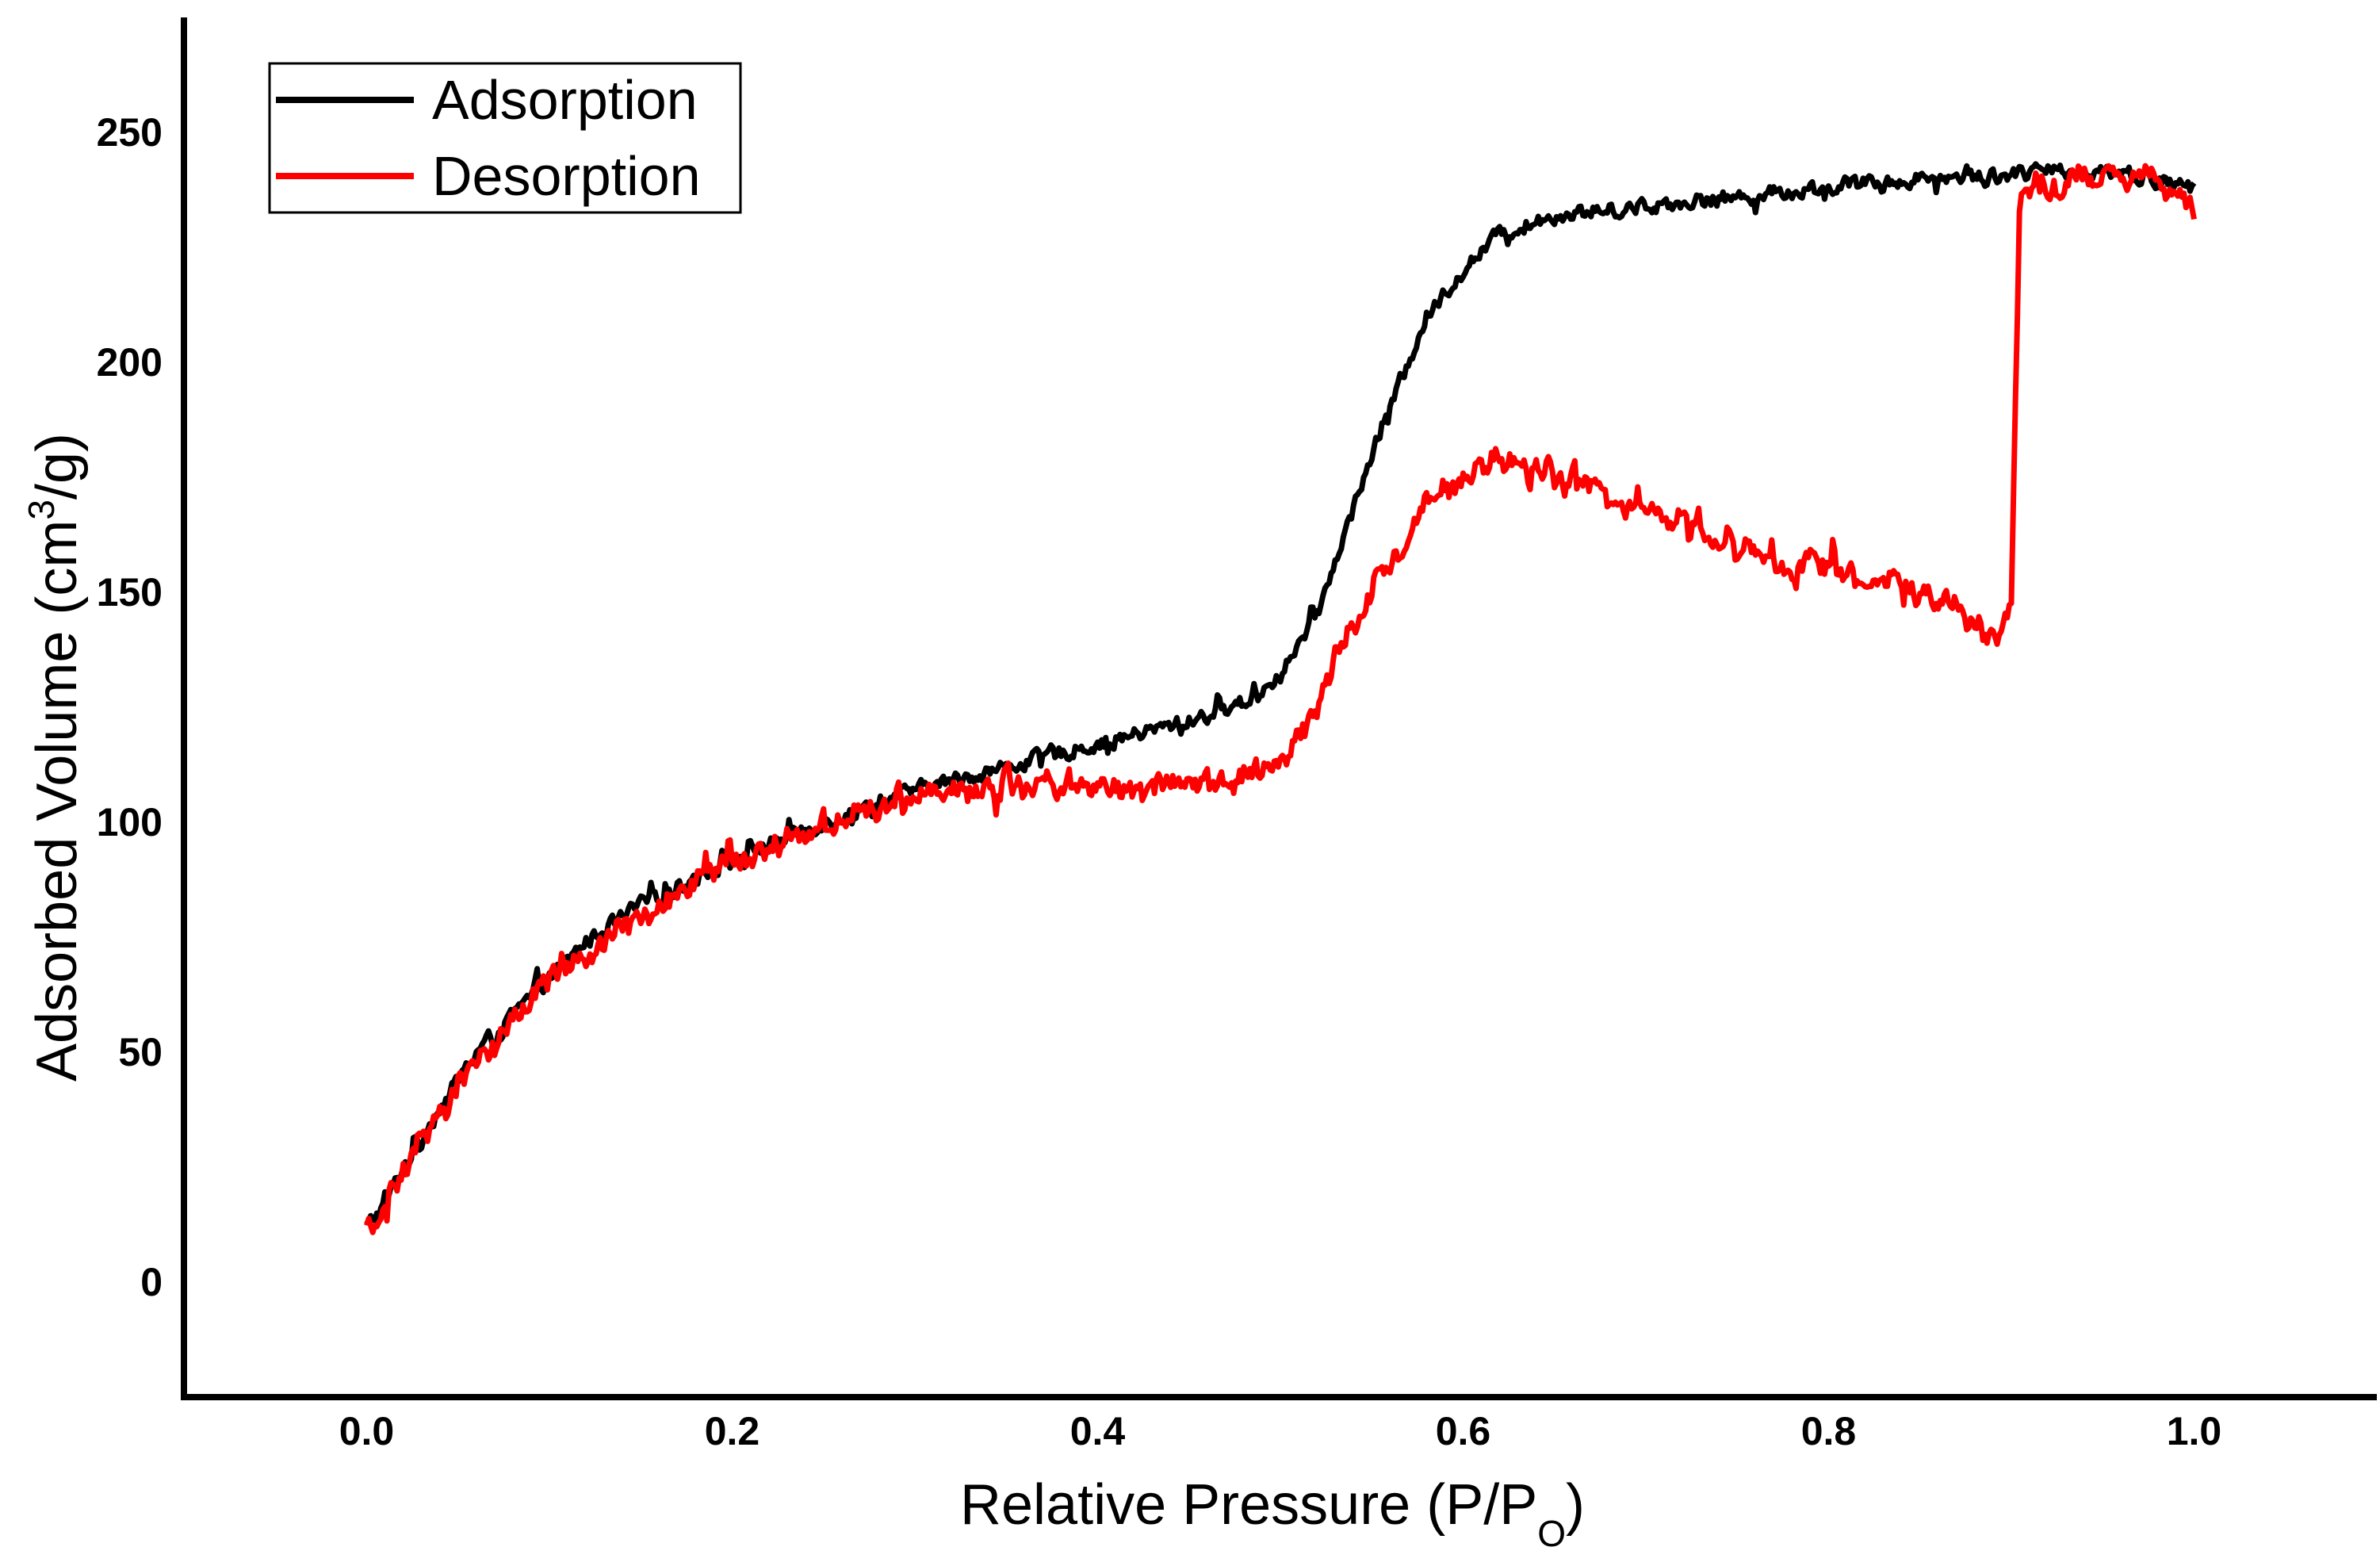 This screenshot has width=2380, height=1566. What do you see at coordinates (41, 510) in the screenshot?
I see `y-axis-label-sup: 3` at bounding box center [41, 510].